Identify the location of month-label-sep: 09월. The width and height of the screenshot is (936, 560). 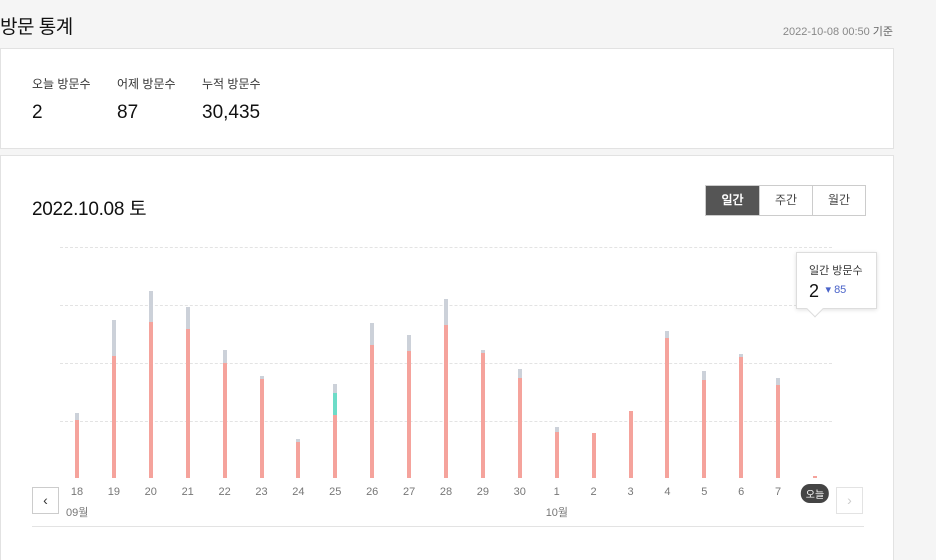
(77, 513).